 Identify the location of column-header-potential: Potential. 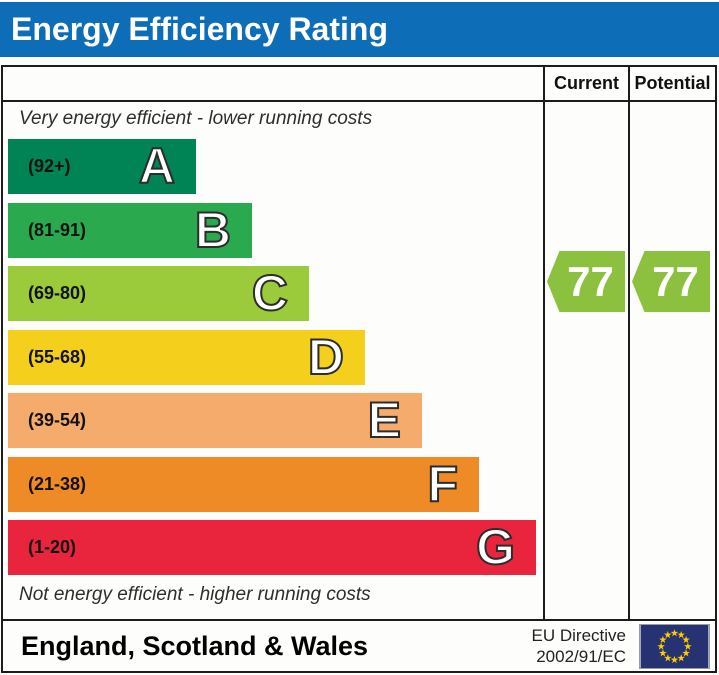
(671, 83).